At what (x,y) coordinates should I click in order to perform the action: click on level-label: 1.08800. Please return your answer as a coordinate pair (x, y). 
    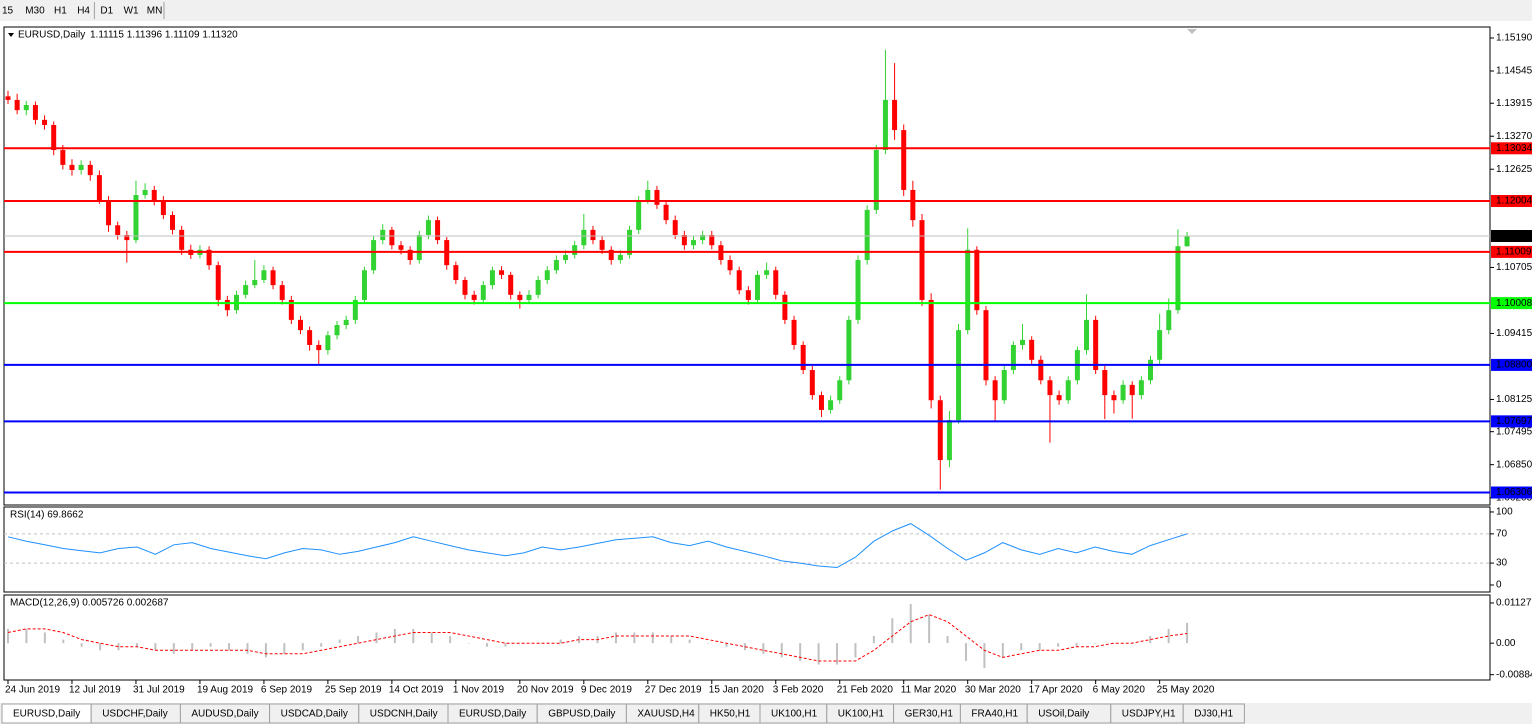
    Looking at the image, I should click on (1514, 365).